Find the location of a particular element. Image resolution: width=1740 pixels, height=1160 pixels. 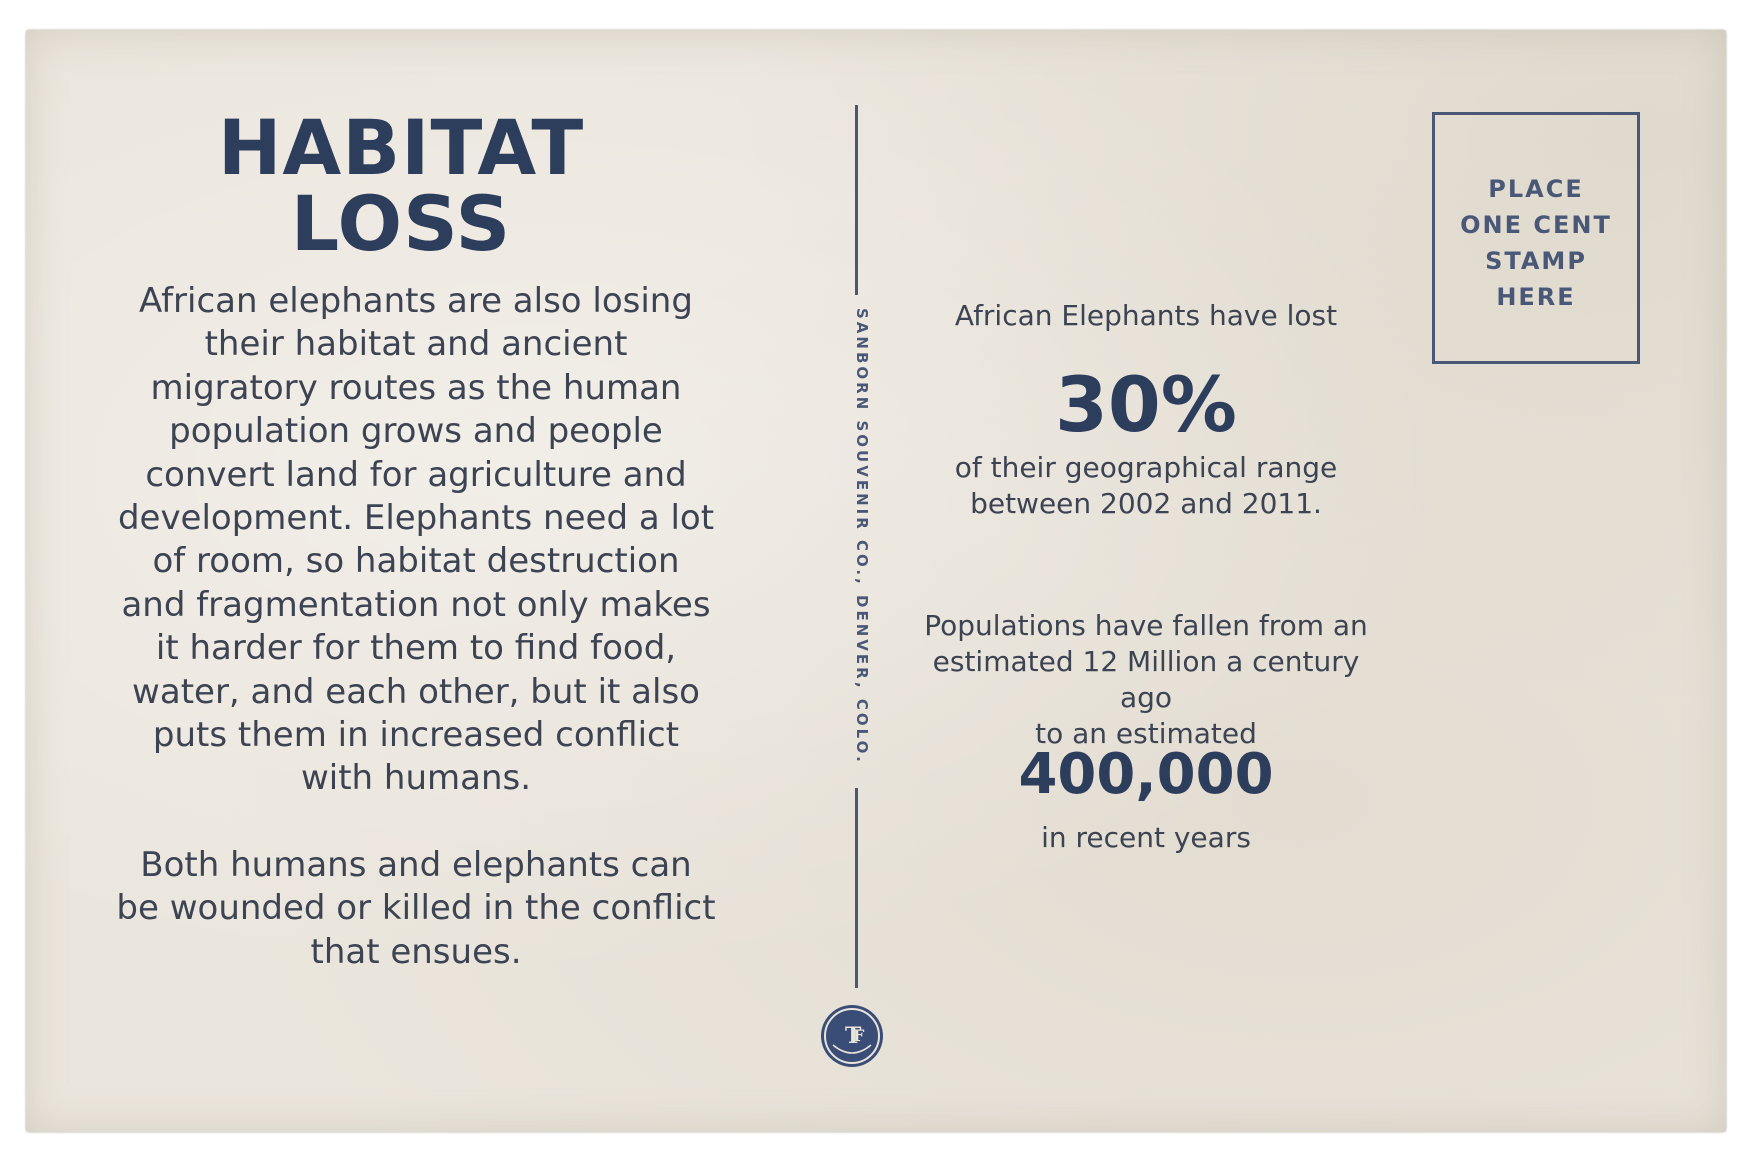

stamp-line-2: ONE CENT is located at coordinates (1536, 225).